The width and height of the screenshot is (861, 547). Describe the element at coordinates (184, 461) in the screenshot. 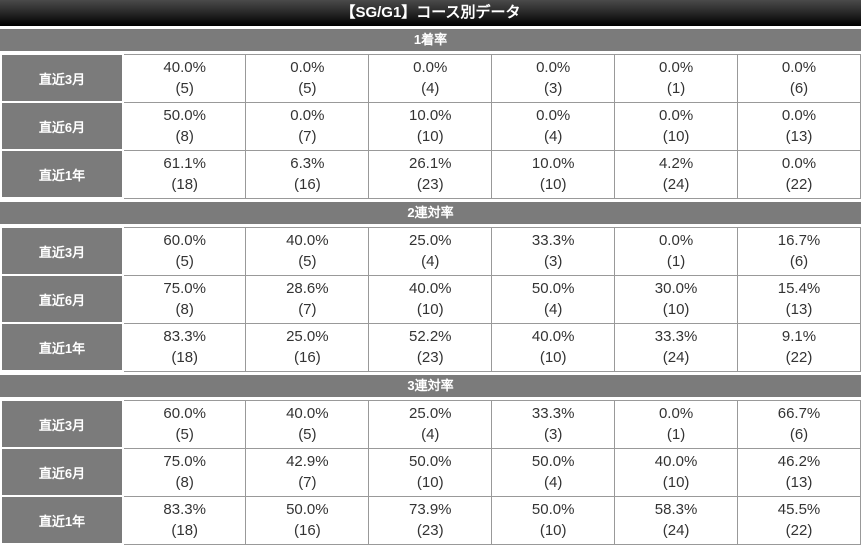

I see `rate-percent: 75.0%` at that location.